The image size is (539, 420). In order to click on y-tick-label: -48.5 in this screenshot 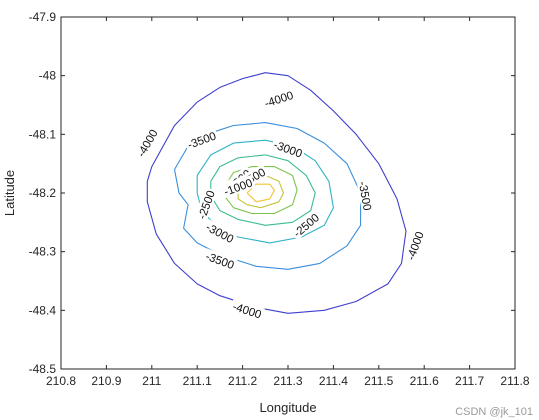, I will do `click(43, 369)`.